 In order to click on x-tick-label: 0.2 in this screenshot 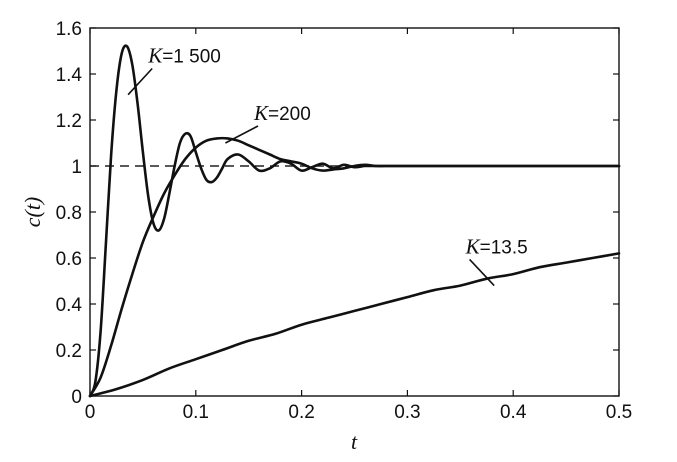, I will do `click(301, 412)`.